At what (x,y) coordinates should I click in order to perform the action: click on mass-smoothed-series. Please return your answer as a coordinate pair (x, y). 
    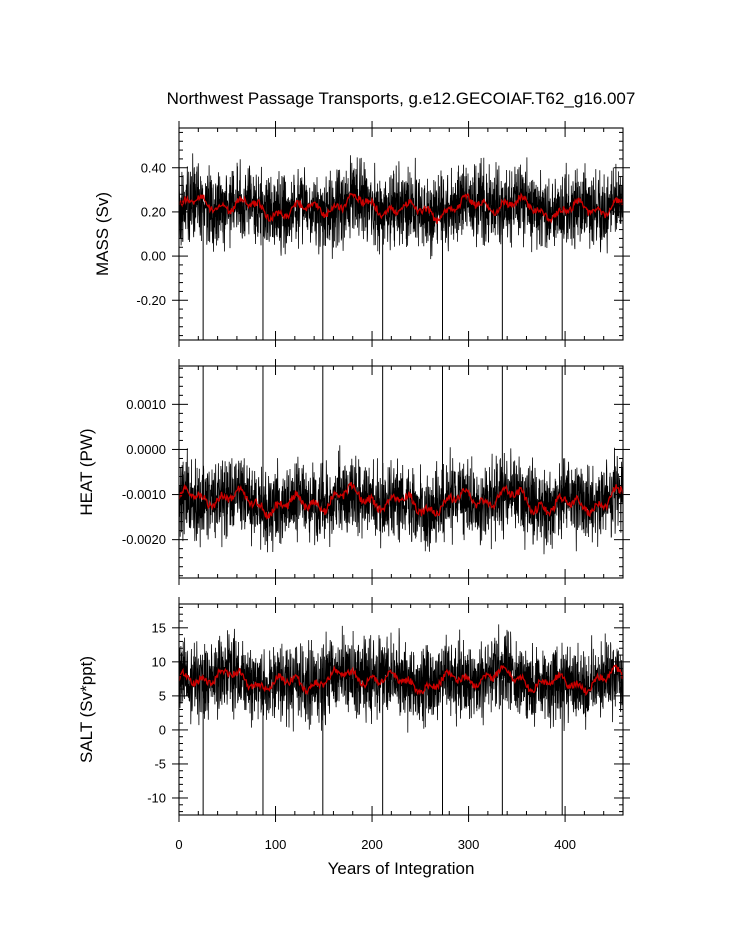
    Looking at the image, I should click on (401, 208).